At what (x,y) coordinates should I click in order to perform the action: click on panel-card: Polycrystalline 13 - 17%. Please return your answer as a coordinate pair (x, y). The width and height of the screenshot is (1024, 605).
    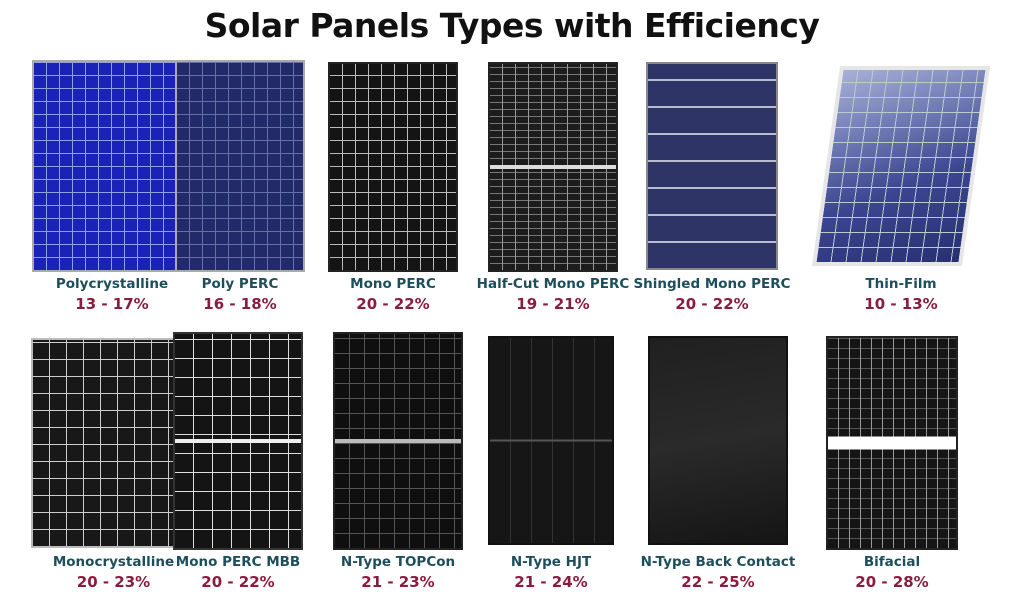
    Looking at the image, I should click on (112, 186).